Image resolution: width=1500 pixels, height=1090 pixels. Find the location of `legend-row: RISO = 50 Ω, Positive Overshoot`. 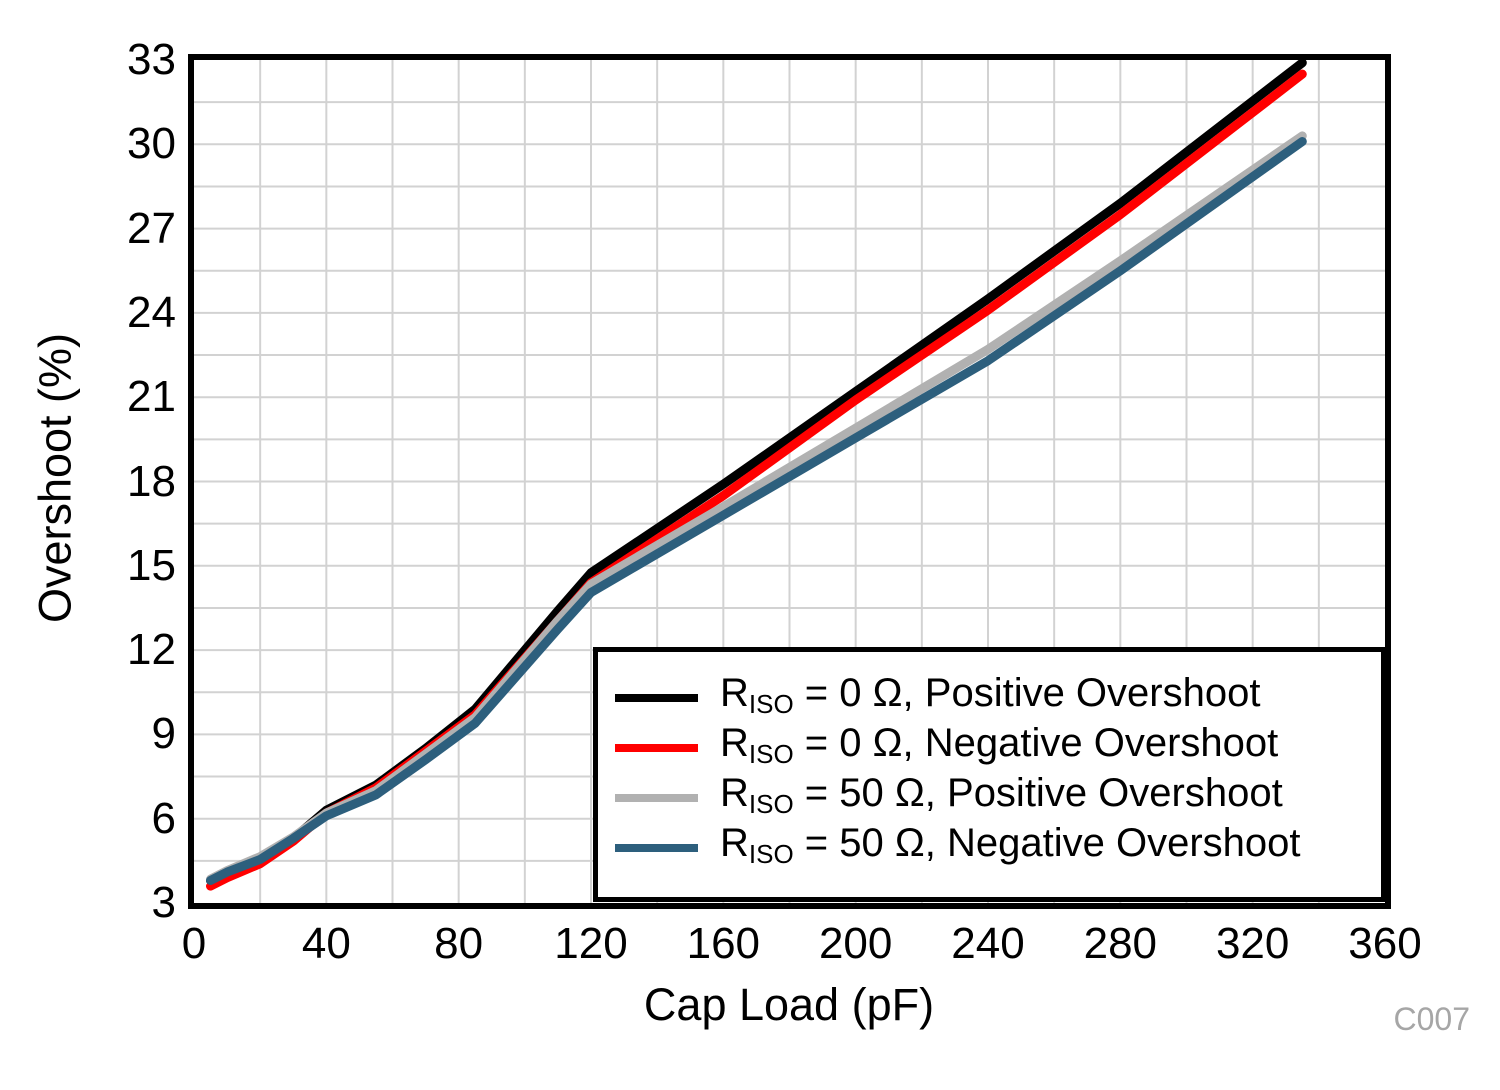

legend-row: RISO = 50 Ω, Positive Overshoot is located at coordinates (989, 797).